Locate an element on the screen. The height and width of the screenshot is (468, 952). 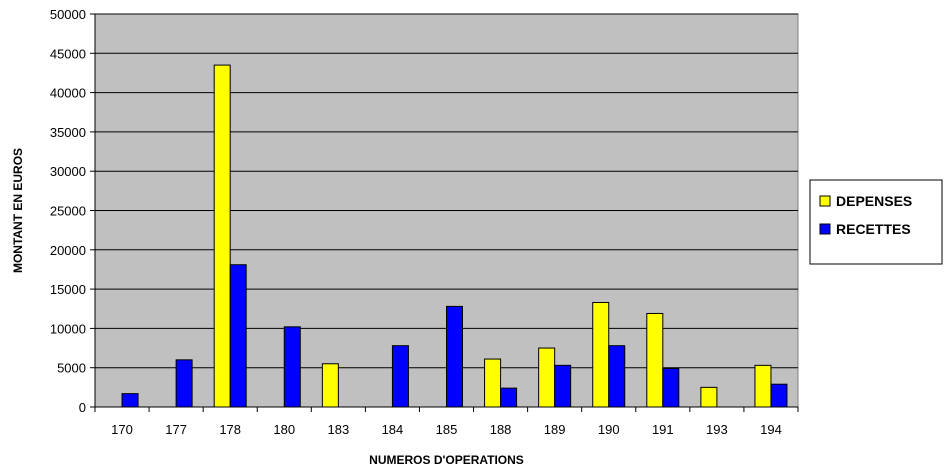
x-tick-label: 190 is located at coordinates (609, 429).